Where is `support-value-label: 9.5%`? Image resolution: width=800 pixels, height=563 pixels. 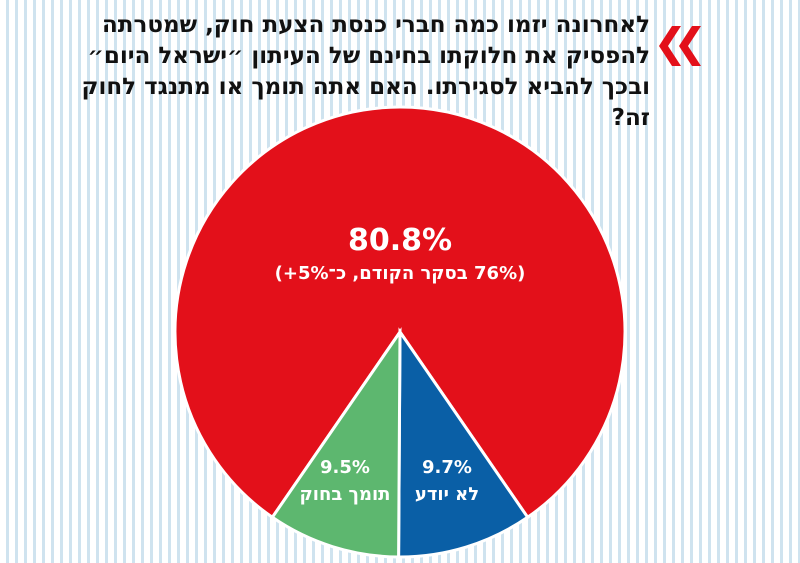 support-value-label: 9.5% is located at coordinates (345, 467).